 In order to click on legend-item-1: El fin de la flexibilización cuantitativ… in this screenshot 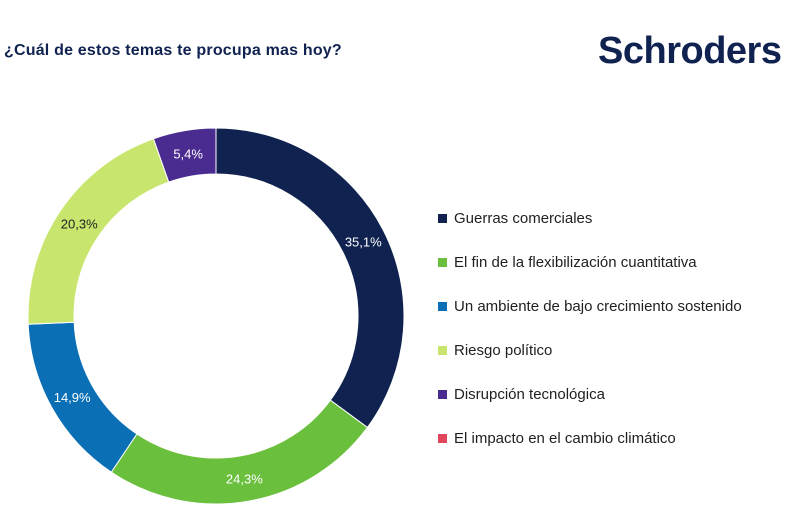, I will do `click(590, 262)`.